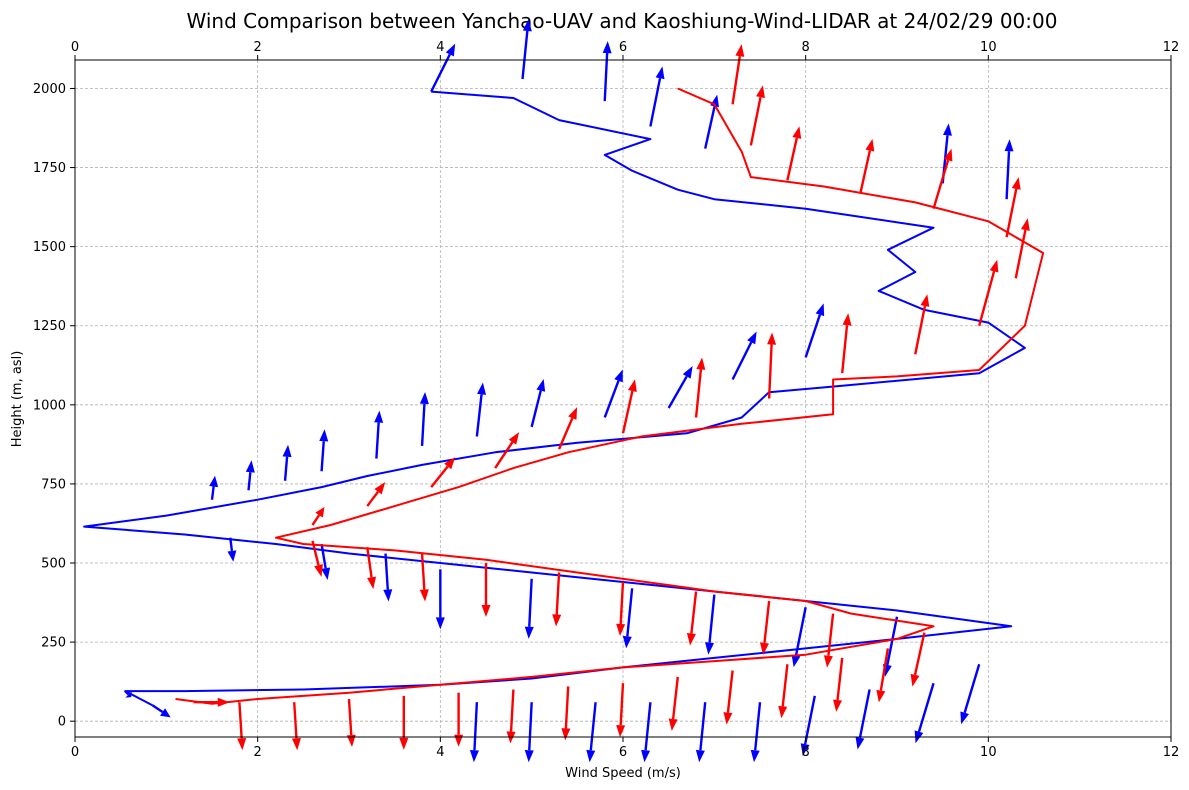 Image resolution: width=1189 pixels, height=790 pixels. Describe the element at coordinates (623, 47) in the screenshot. I see `x-top-tick-label: 6` at that location.